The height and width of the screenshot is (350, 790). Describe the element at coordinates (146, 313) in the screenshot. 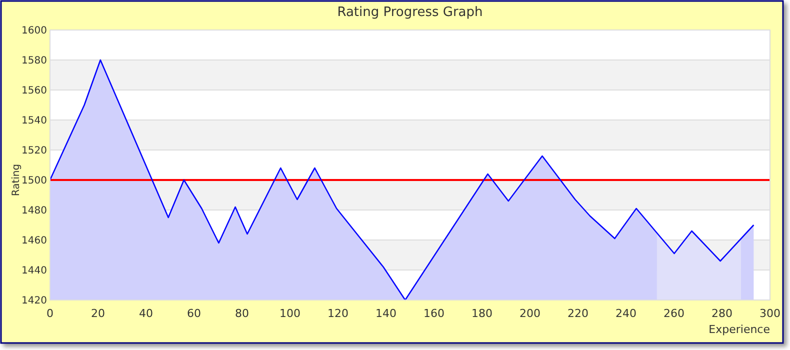

I see `x-tick-label: 40` at that location.